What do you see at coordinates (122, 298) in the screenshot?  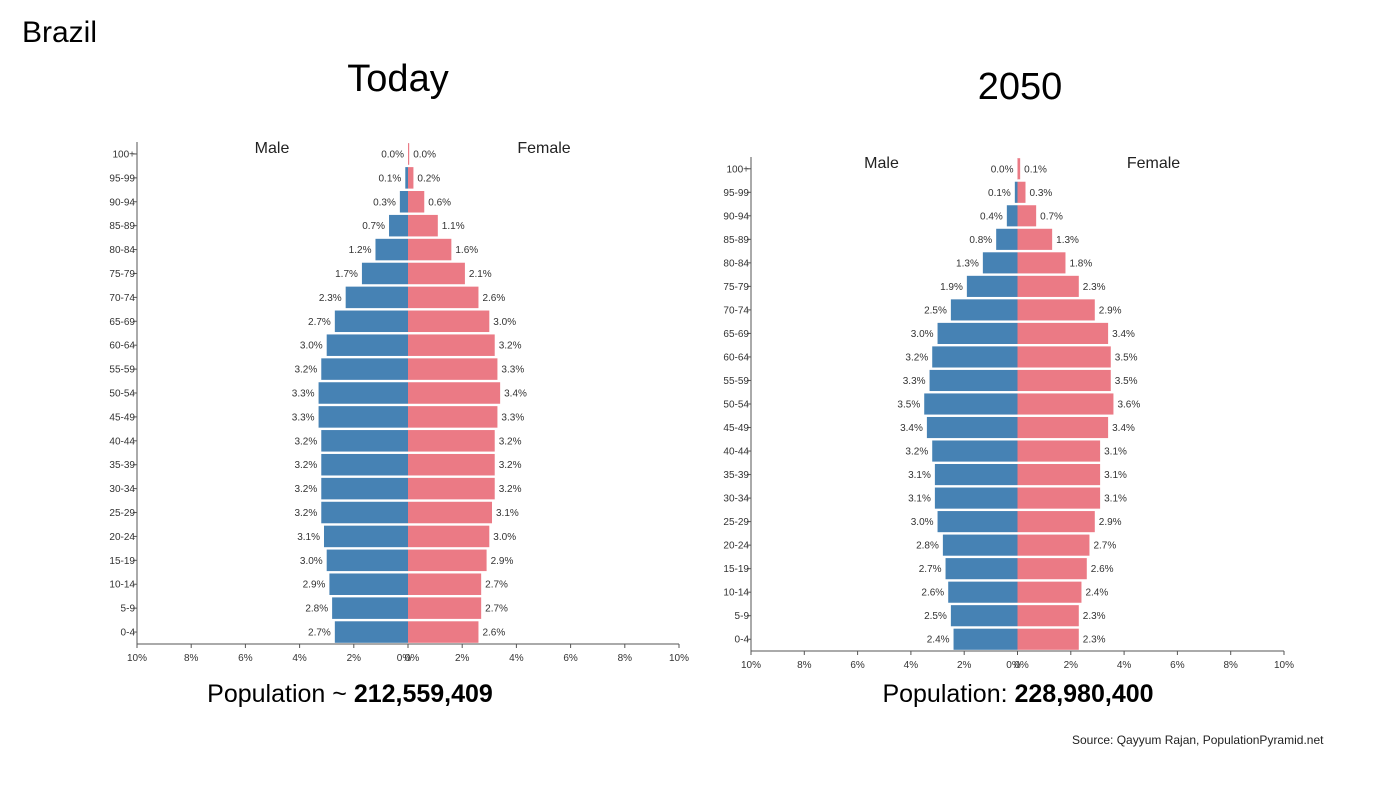 I see `age-group-label: 70-74` at bounding box center [122, 298].